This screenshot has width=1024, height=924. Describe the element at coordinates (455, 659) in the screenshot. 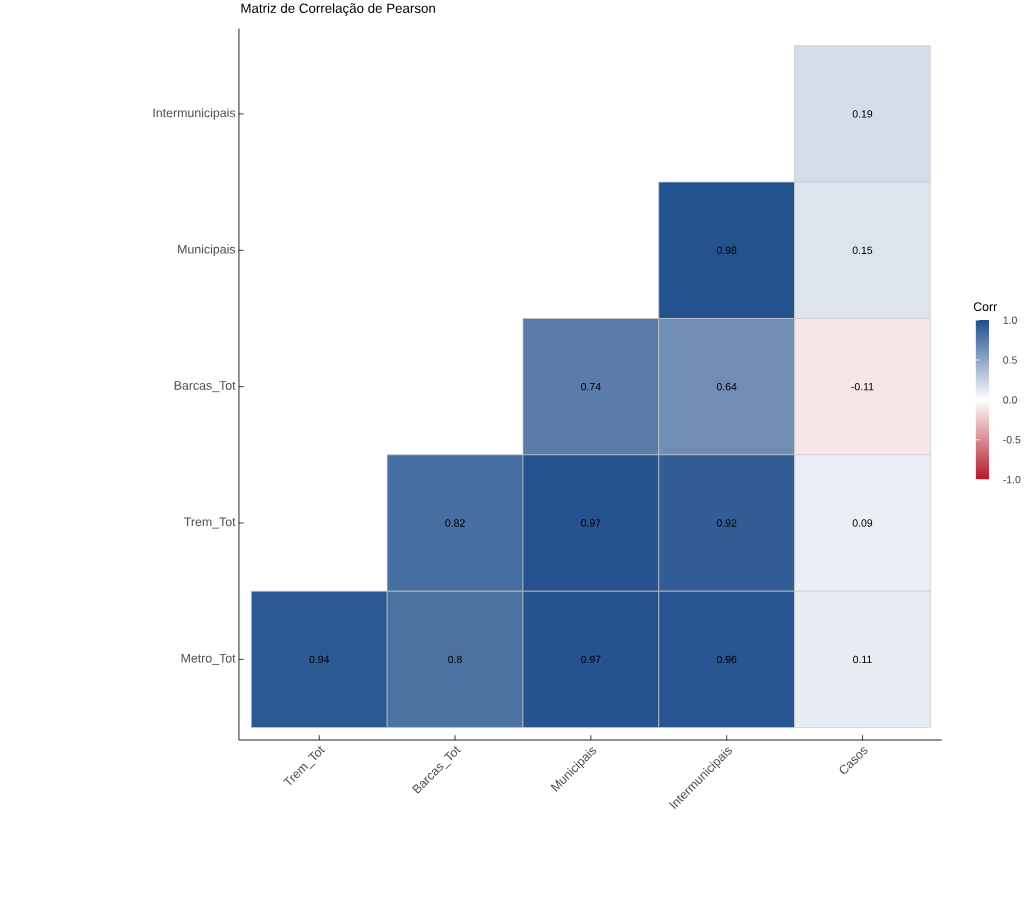

I see `data-label: 0.8` at that location.